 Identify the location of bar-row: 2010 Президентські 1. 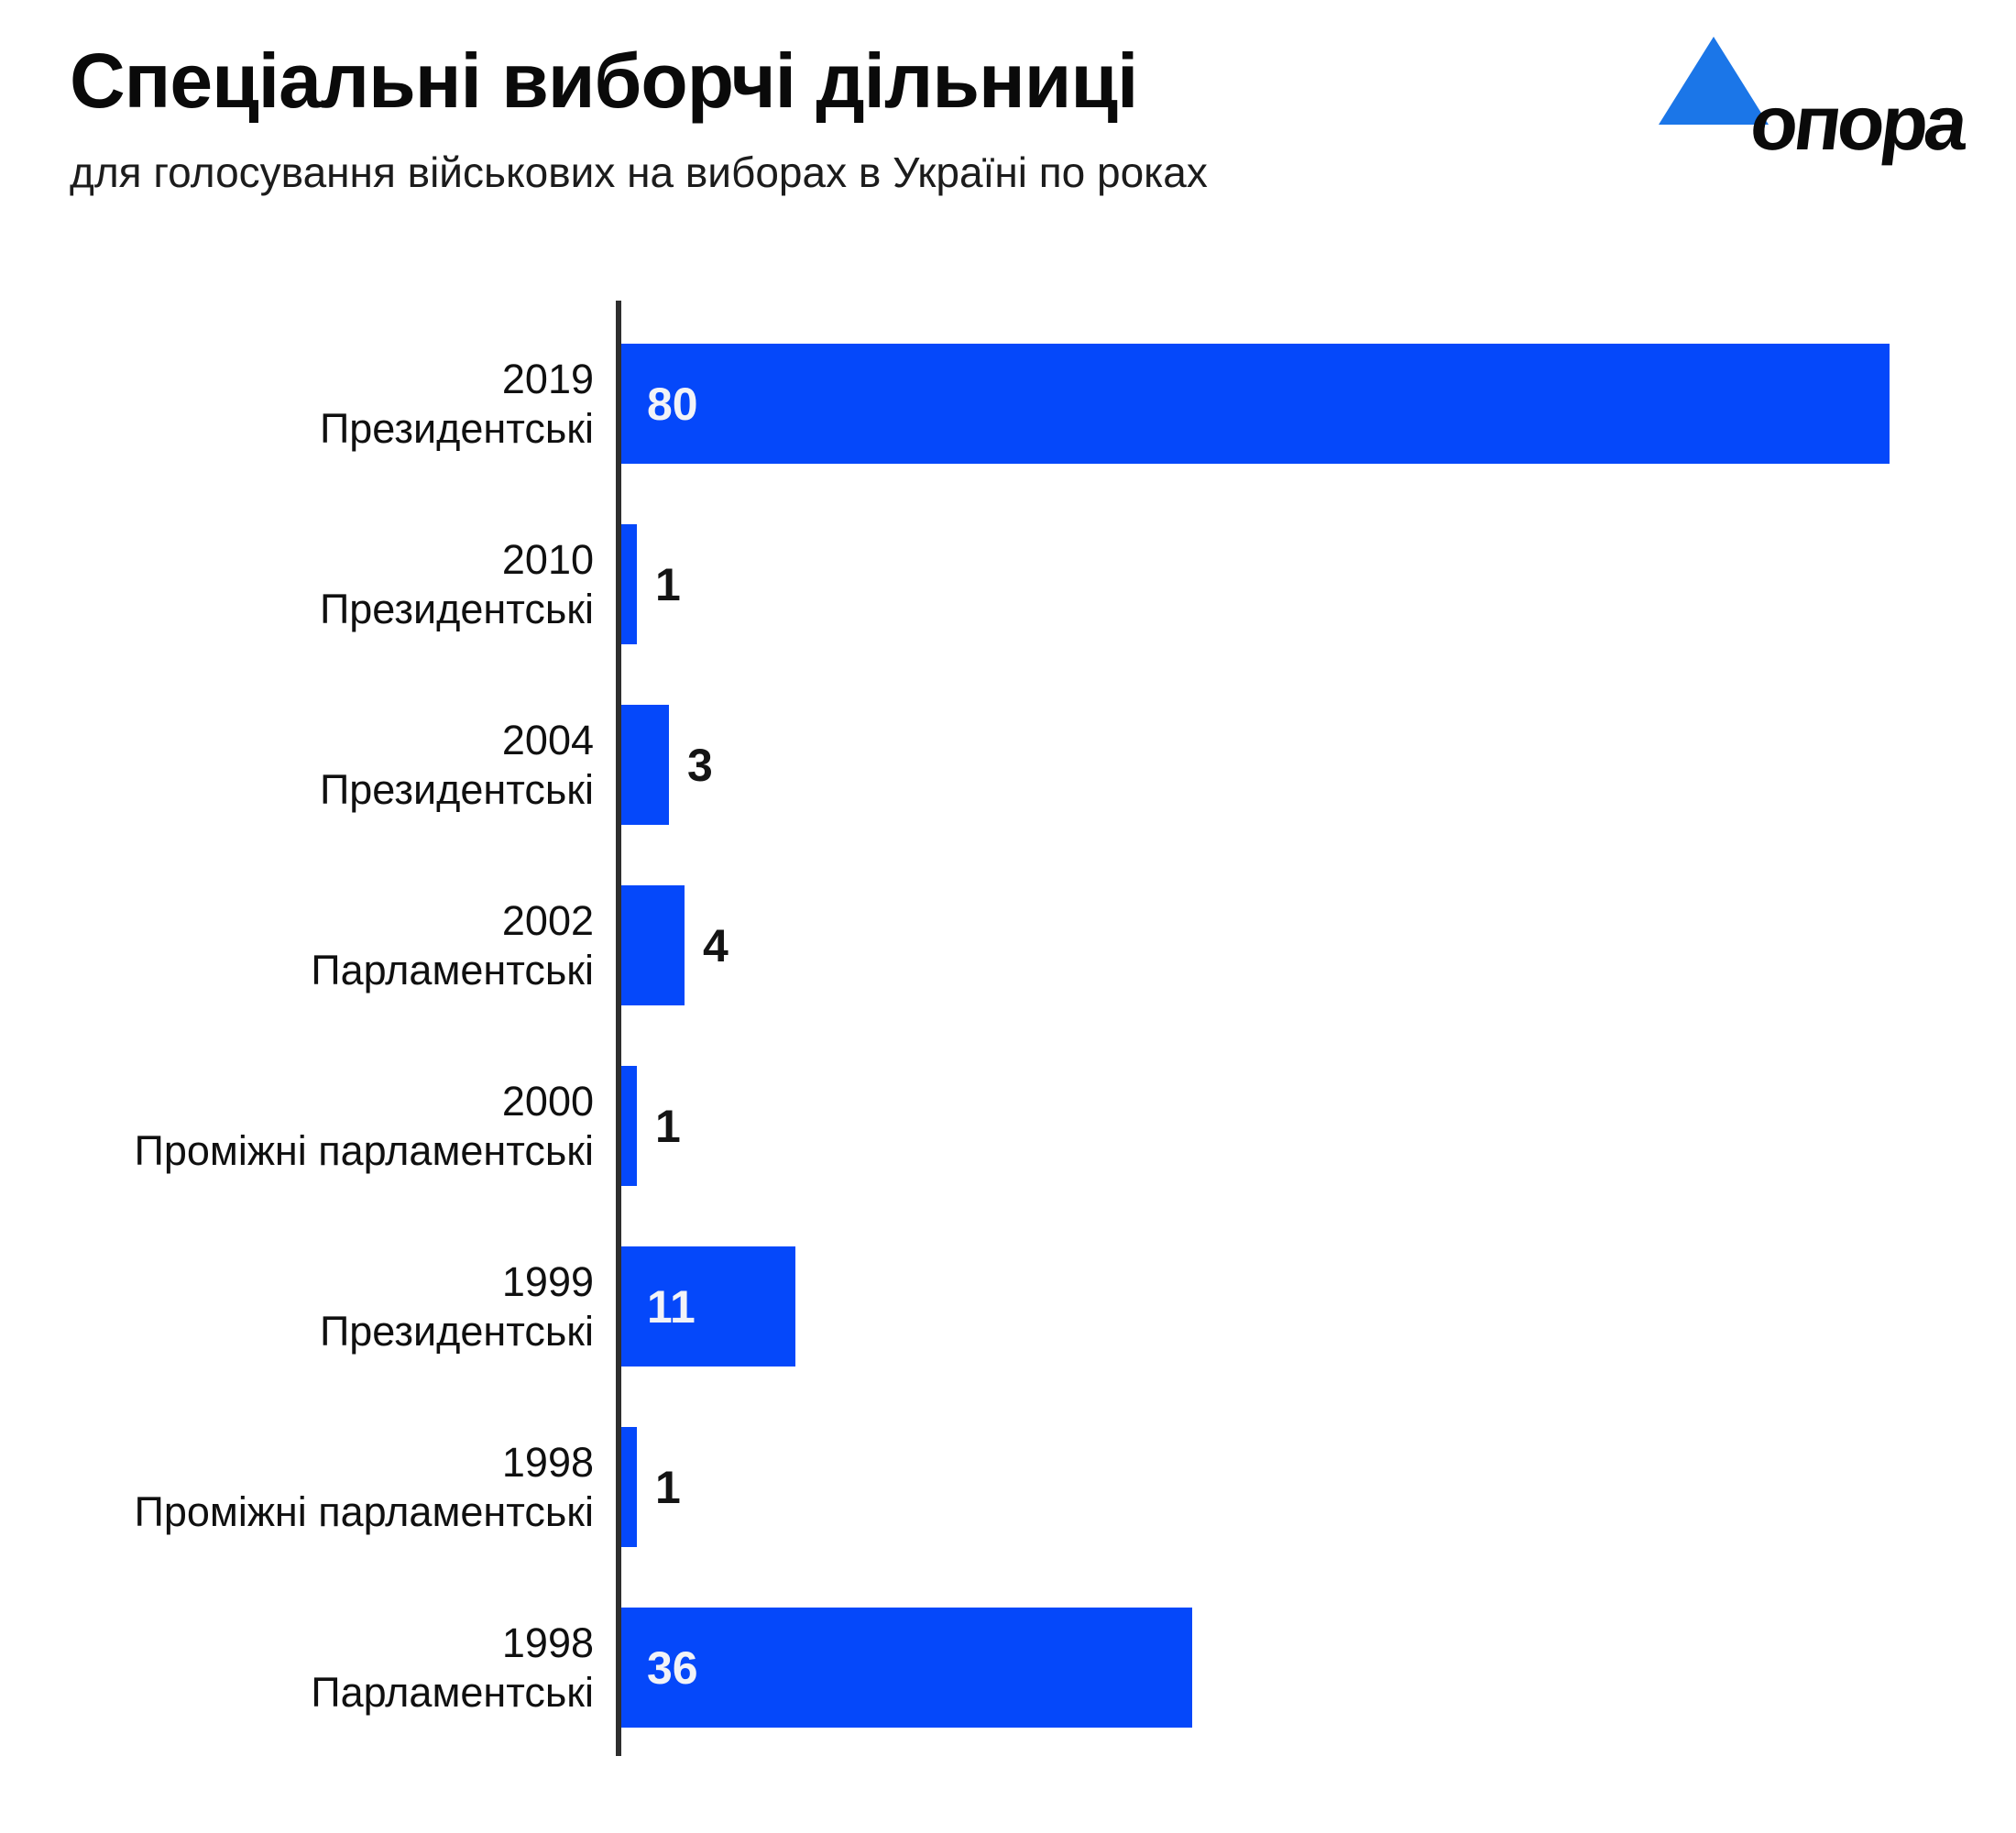
(1008, 584).